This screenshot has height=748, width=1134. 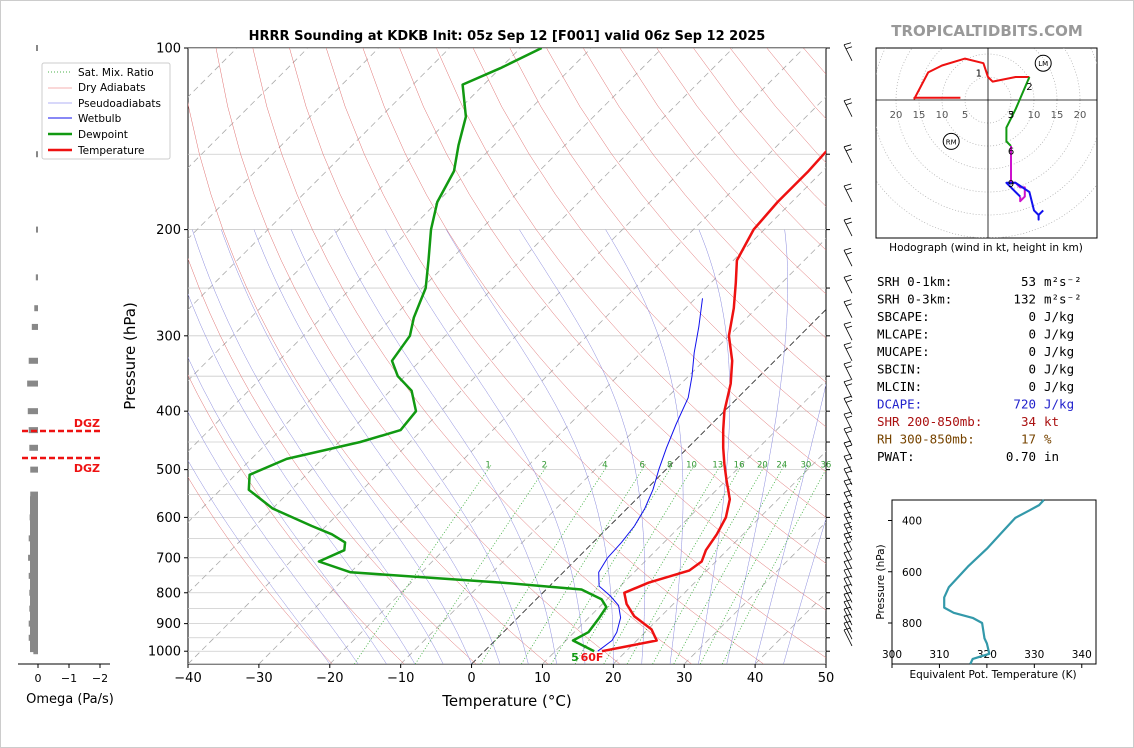 What do you see at coordinates (739, 466) in the screenshot?
I see `mixing-ratio-label: 16` at bounding box center [739, 466].